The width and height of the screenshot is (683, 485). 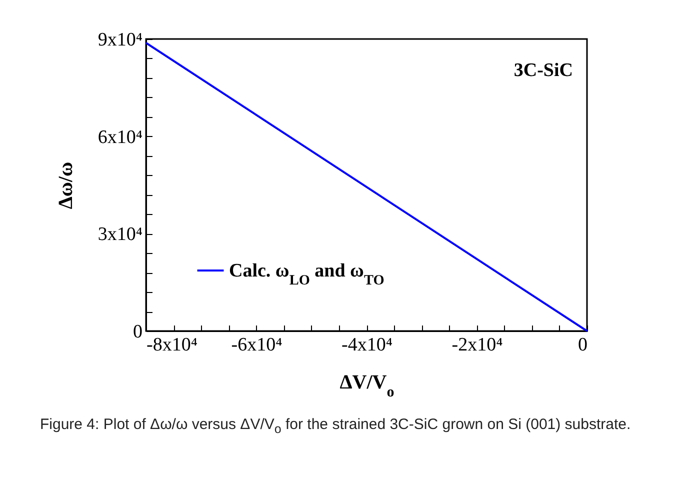 What do you see at coordinates (367, 345) in the screenshot?
I see `x-tick-label: -4x10⁴` at bounding box center [367, 345].